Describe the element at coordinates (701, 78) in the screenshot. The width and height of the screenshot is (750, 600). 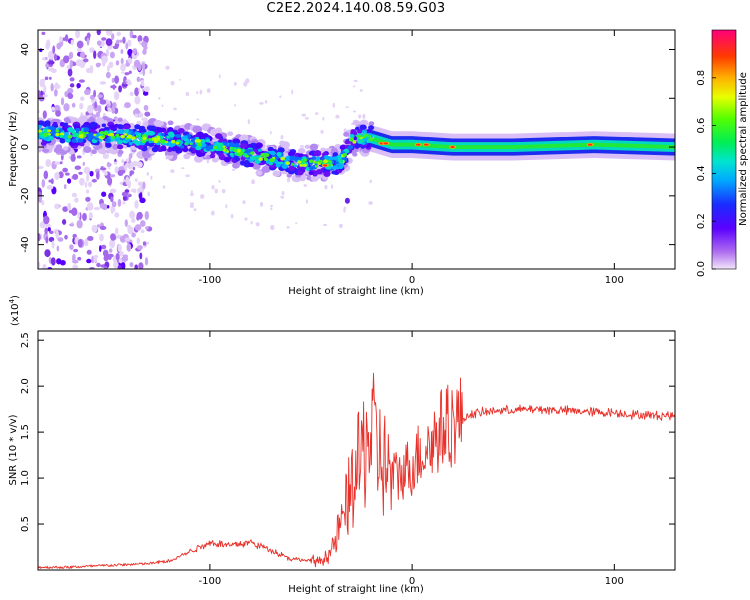
I see `colorbar-tick-label: 0.8` at that location.